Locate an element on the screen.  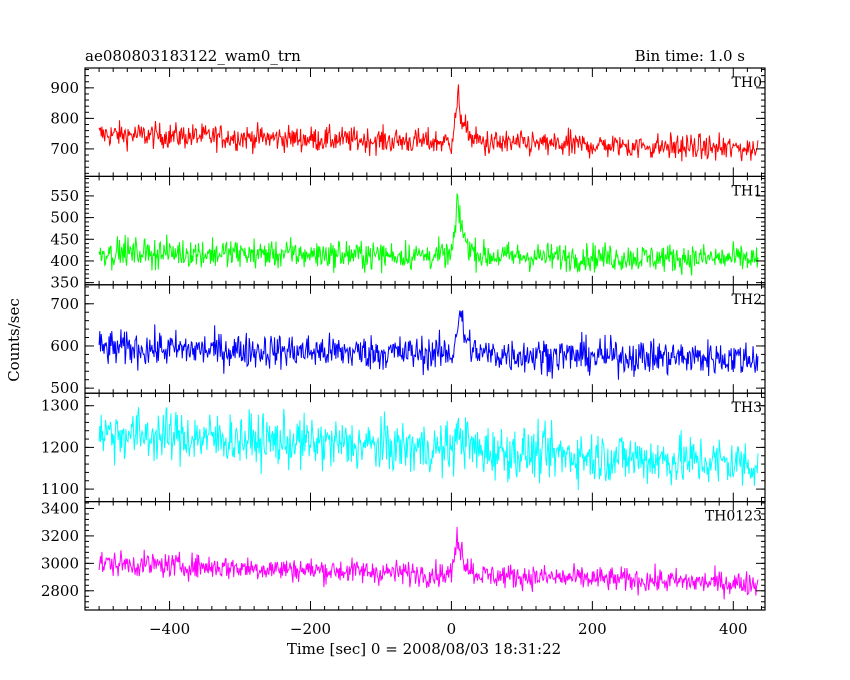
y-axis-label: Counts/sec is located at coordinates (14, 340).